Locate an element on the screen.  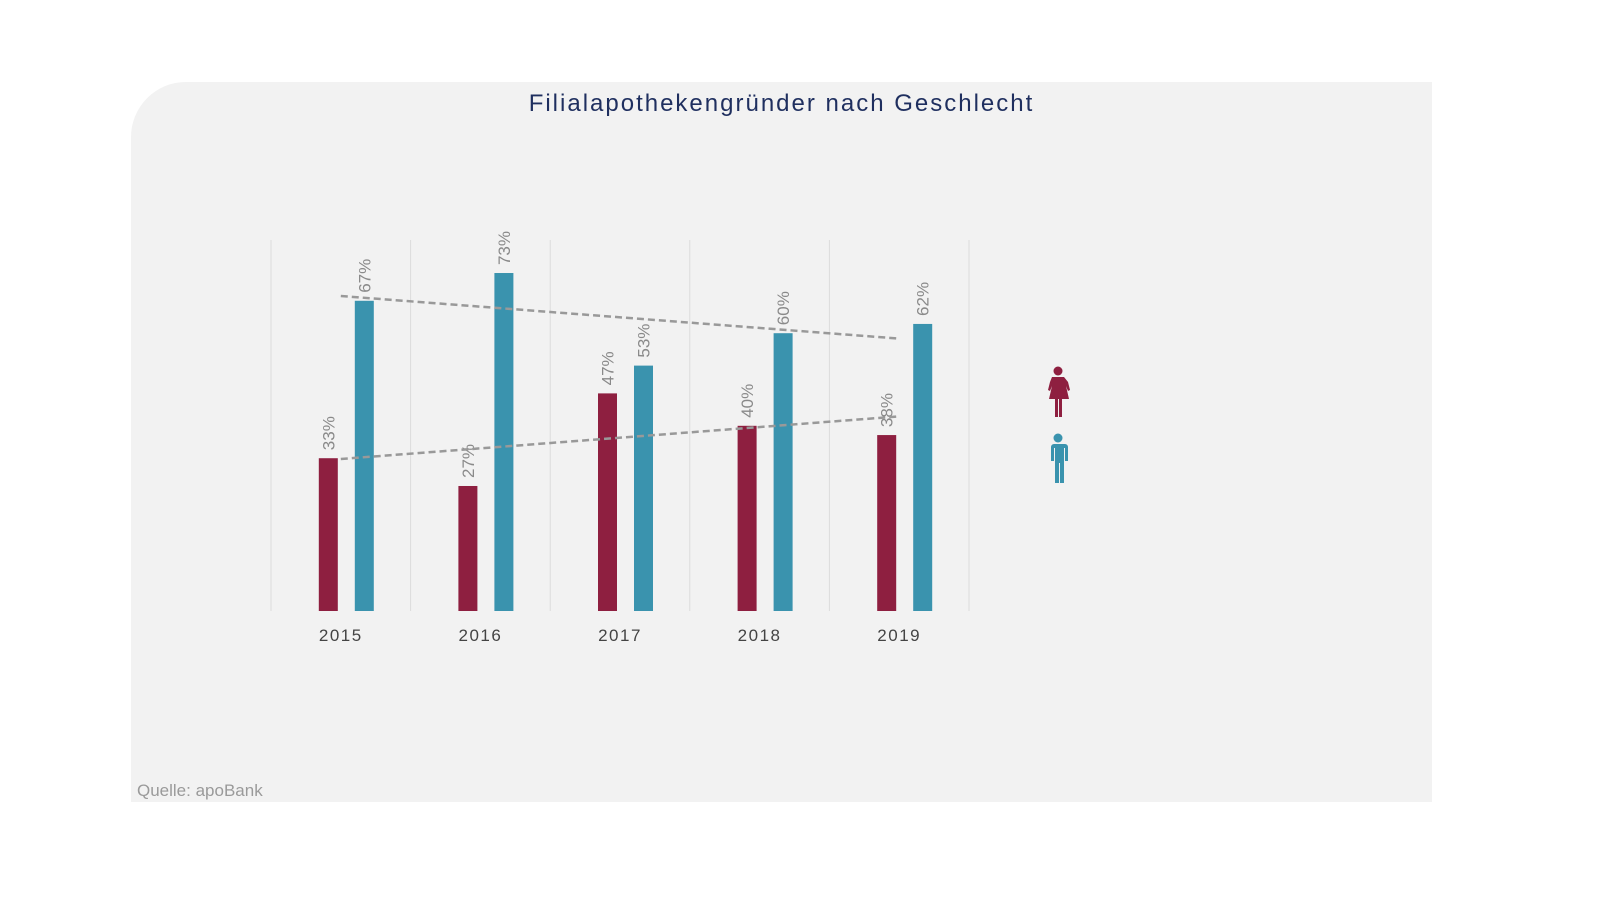
data-label: 62% is located at coordinates (923, 299).